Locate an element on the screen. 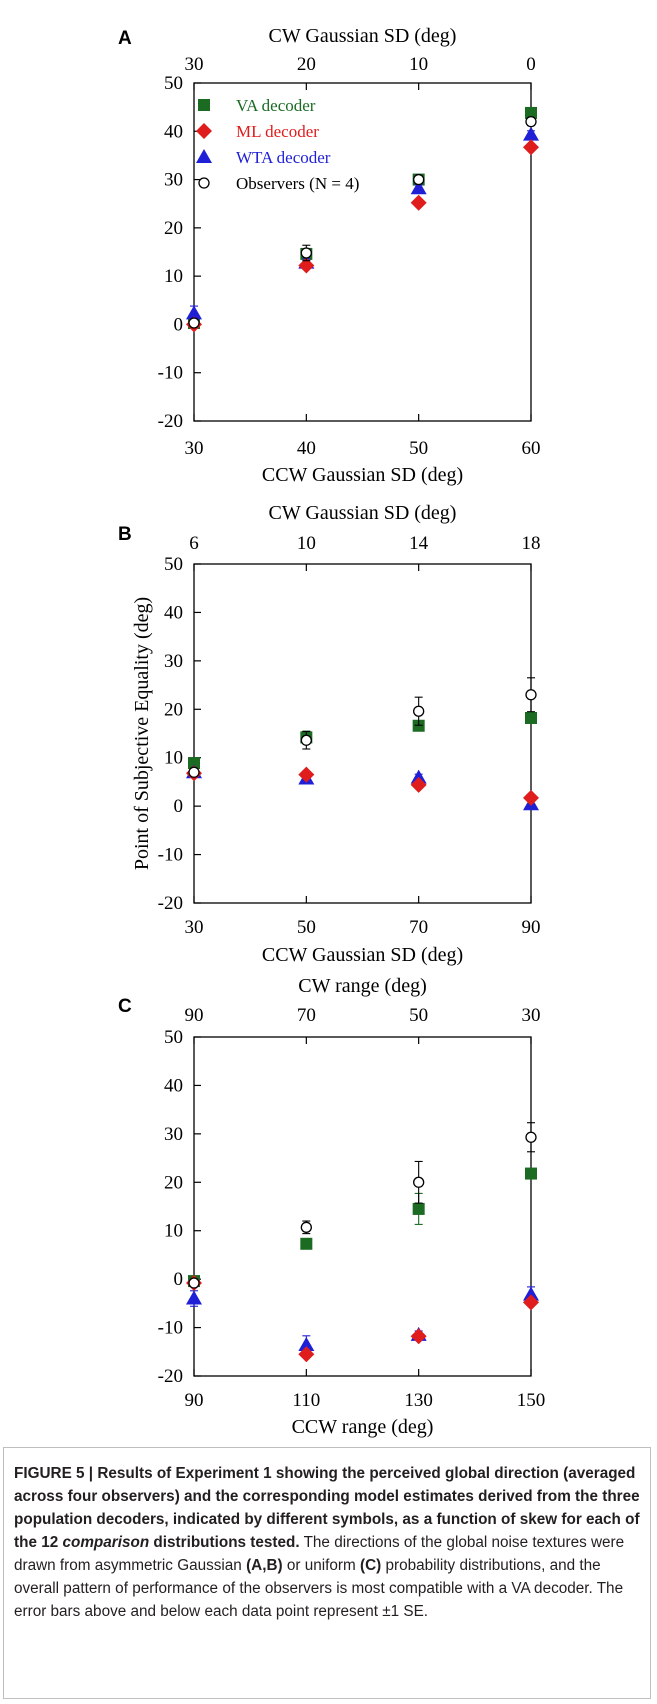  panel-letter-b: B is located at coordinates (125, 534).